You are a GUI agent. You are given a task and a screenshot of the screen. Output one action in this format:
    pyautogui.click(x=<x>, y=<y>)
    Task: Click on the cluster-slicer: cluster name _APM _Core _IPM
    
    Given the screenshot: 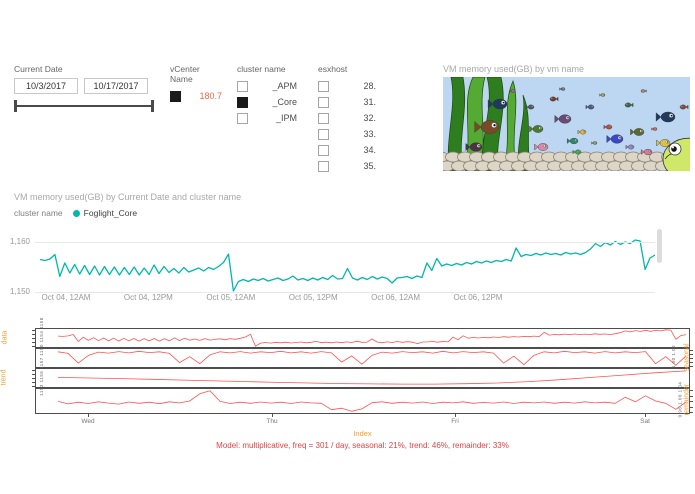 What is the action you would take?
    pyautogui.click(x=267, y=95)
    